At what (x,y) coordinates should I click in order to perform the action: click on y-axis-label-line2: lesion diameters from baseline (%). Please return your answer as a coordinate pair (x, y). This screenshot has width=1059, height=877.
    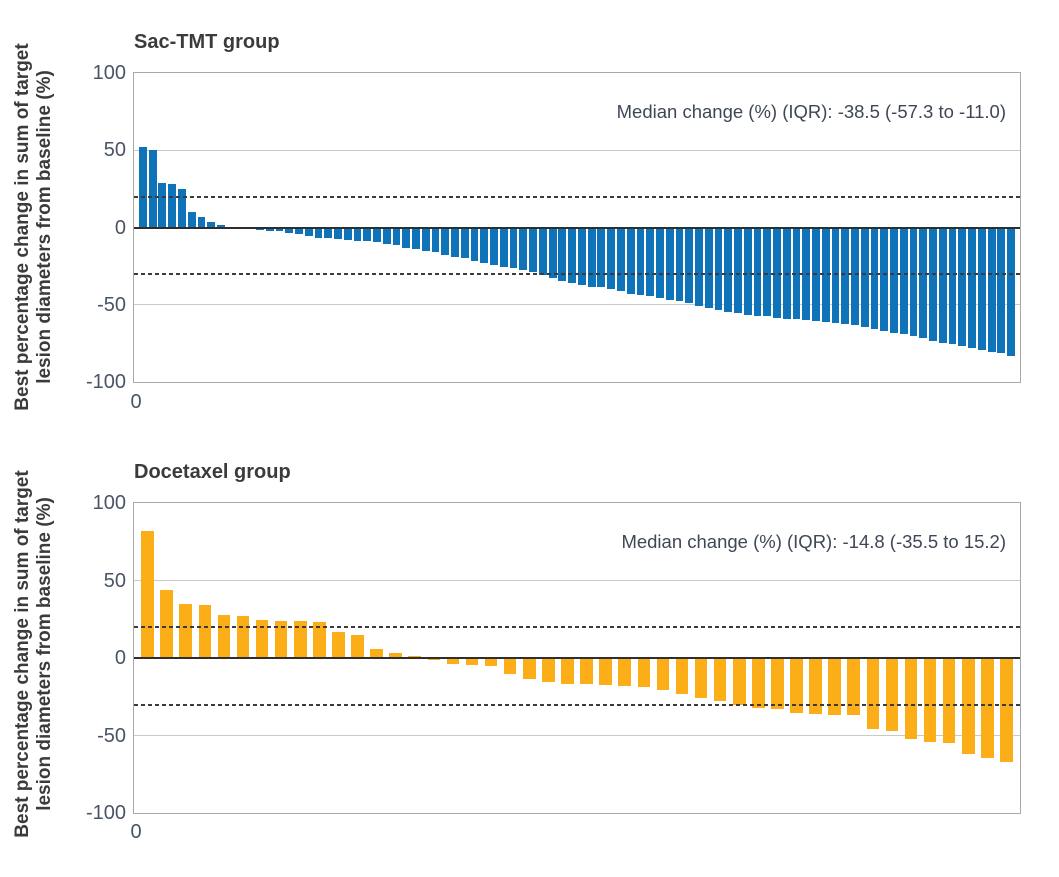
    Looking at the image, I should click on (44, 654).